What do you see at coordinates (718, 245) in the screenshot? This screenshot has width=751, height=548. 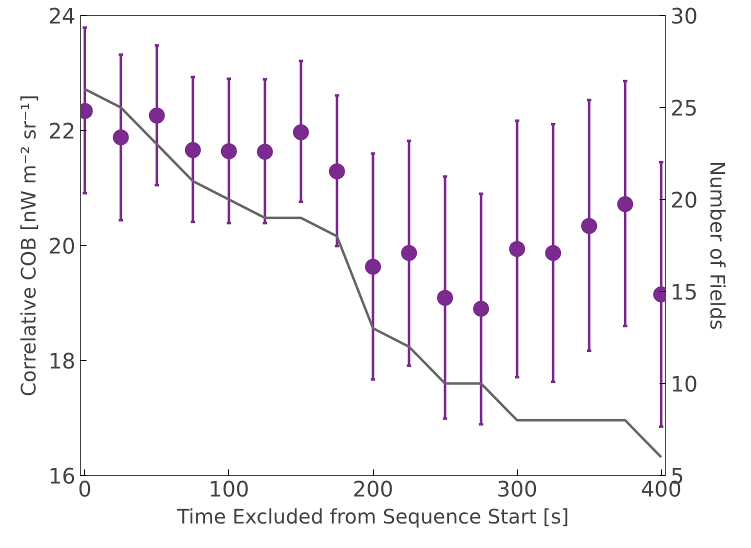 I see `y2-axis-title: Number of Fields` at bounding box center [718, 245].